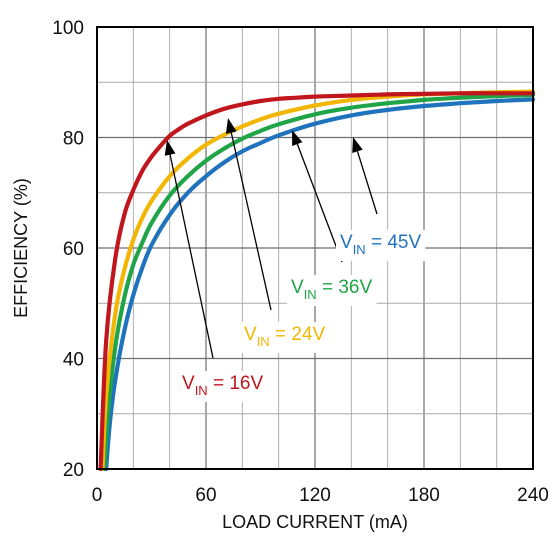 The height and width of the screenshot is (537, 553). I want to click on series-label-text: VIN = 45V, so click(380, 244).